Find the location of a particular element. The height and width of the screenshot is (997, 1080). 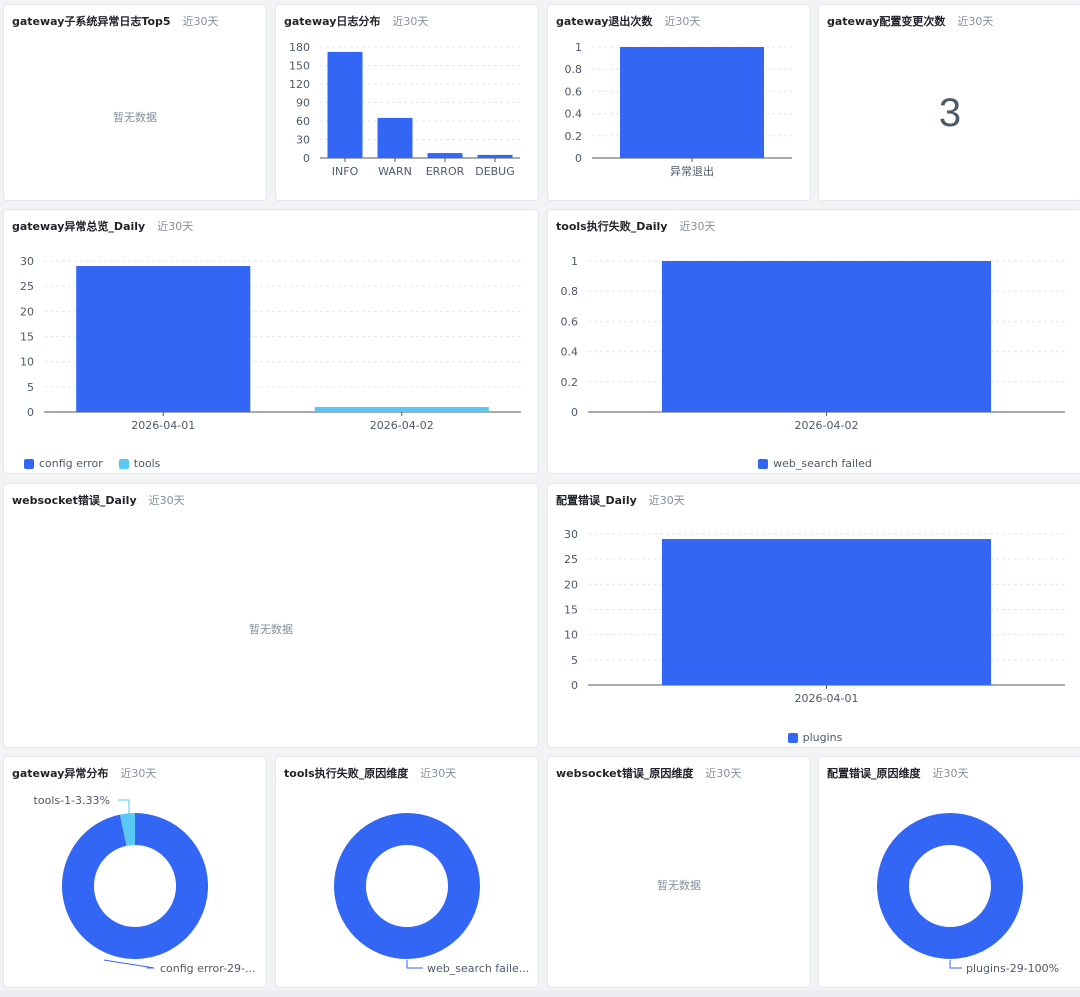

card-header: 配置错误_原因维度 近30天 is located at coordinates (898, 773).